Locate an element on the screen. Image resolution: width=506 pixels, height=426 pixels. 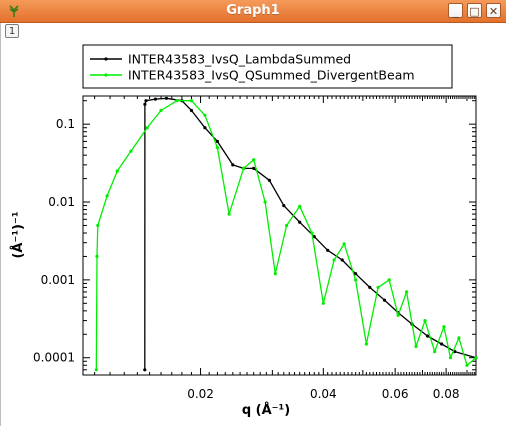
y-tick-label: 0.01 is located at coordinates (61, 202).